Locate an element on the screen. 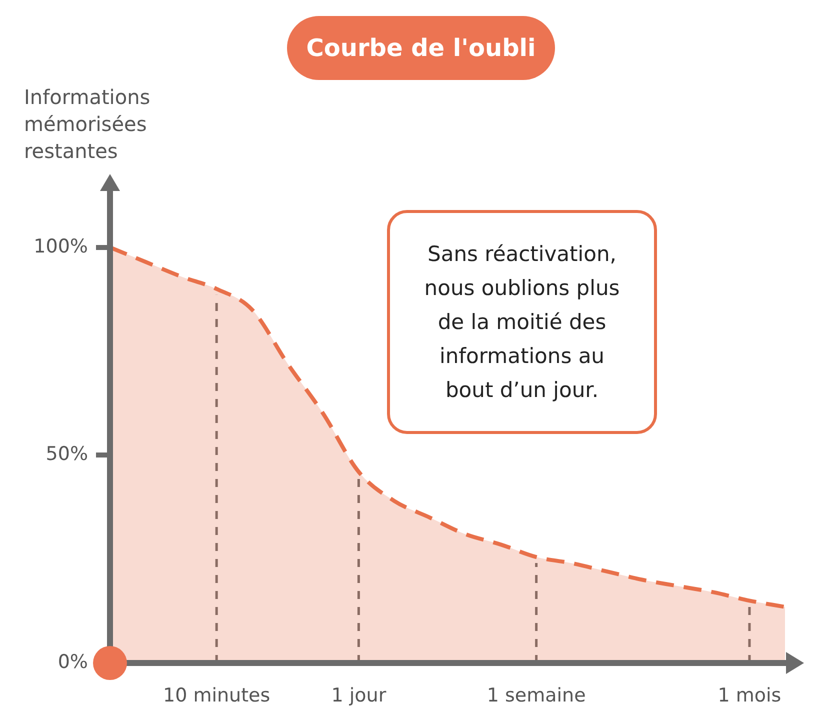 Image resolution: width=819 pixels, height=706 pixels. x-tick-label: 10 minutes is located at coordinates (216, 695).